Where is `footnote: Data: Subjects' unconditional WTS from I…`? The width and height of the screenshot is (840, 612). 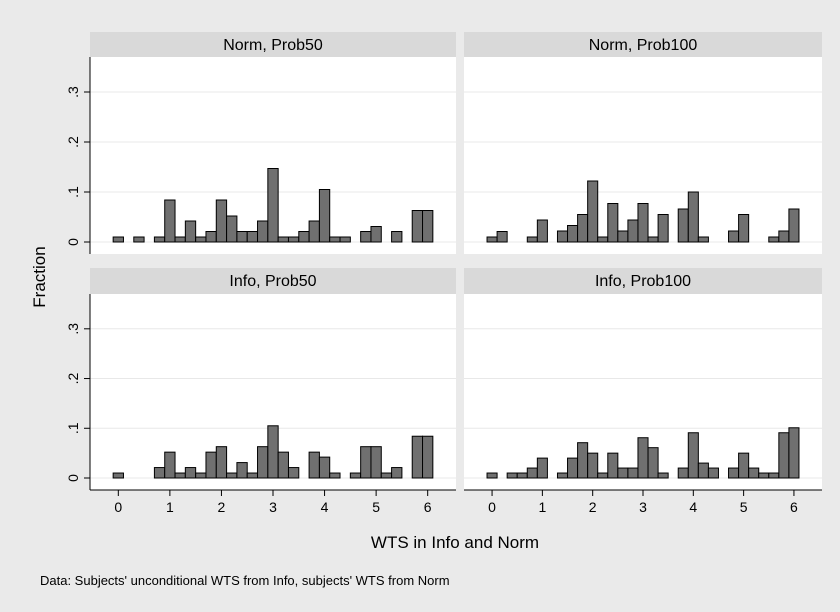 footnote: Data: Subjects' unconditional WTS from I… is located at coordinates (245, 580).